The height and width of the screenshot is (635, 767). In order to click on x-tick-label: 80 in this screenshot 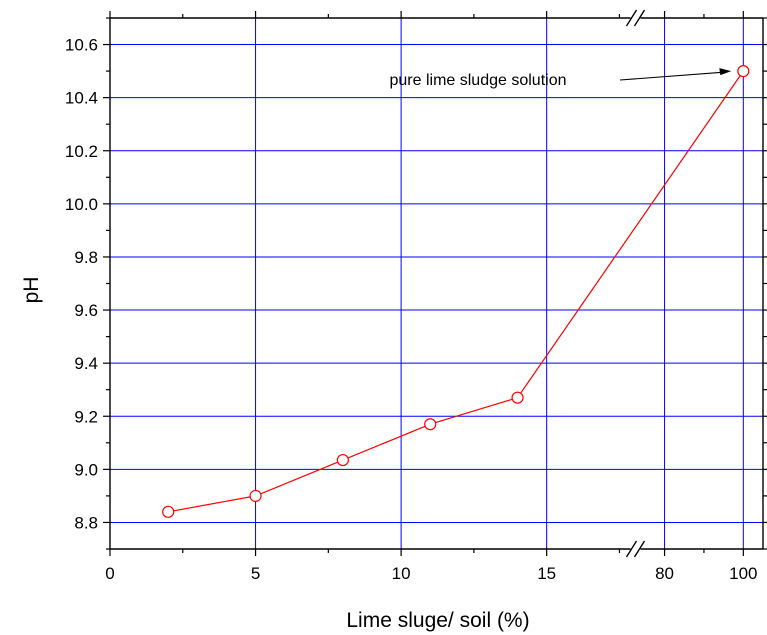, I will do `click(664, 573)`.